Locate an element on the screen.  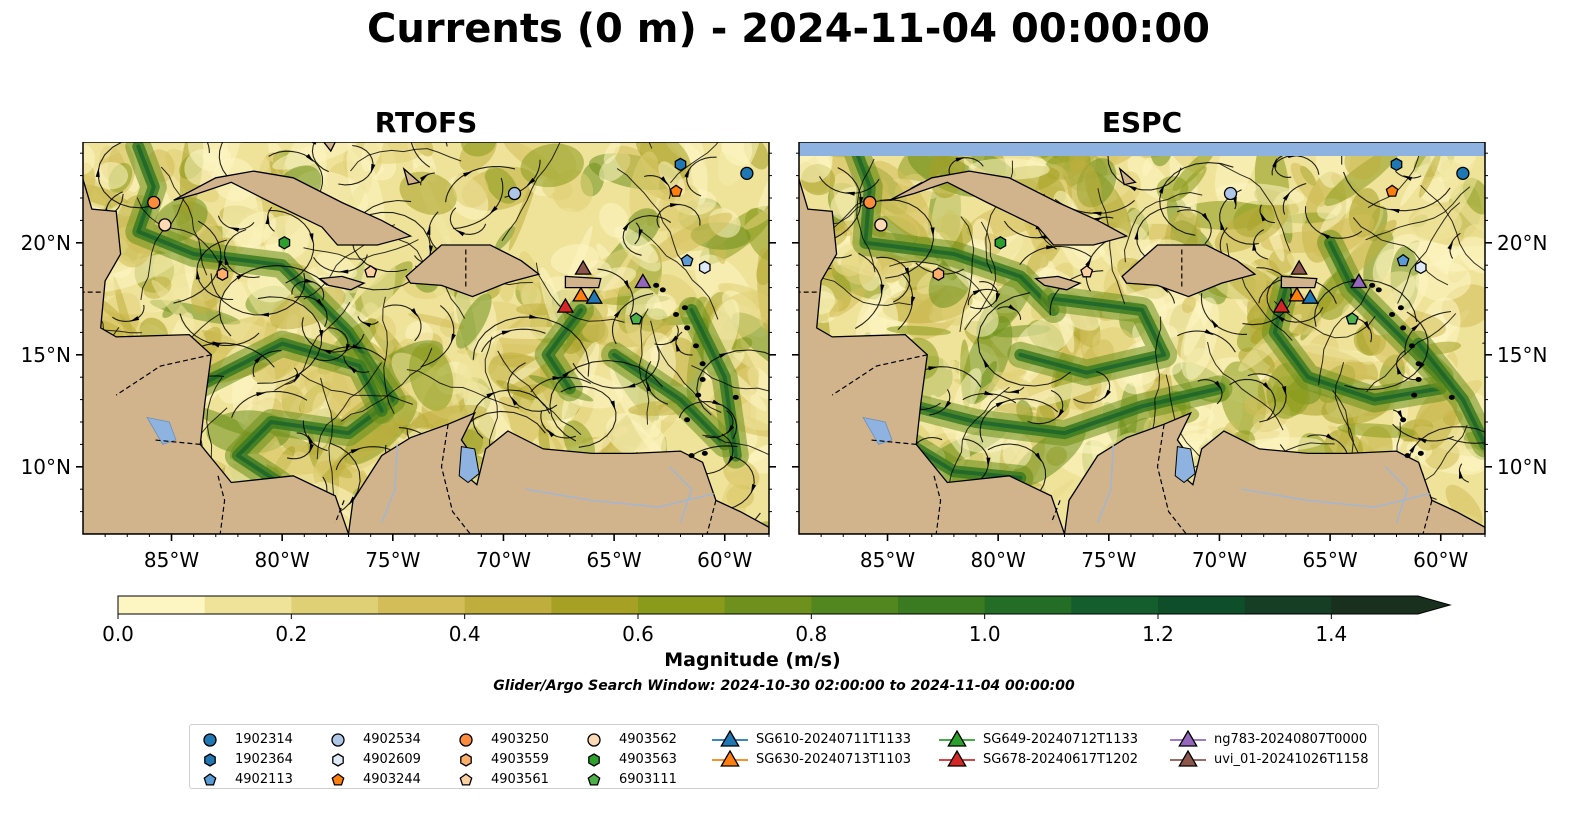
colorbar-tick-label: 0.2 is located at coordinates (291, 634).